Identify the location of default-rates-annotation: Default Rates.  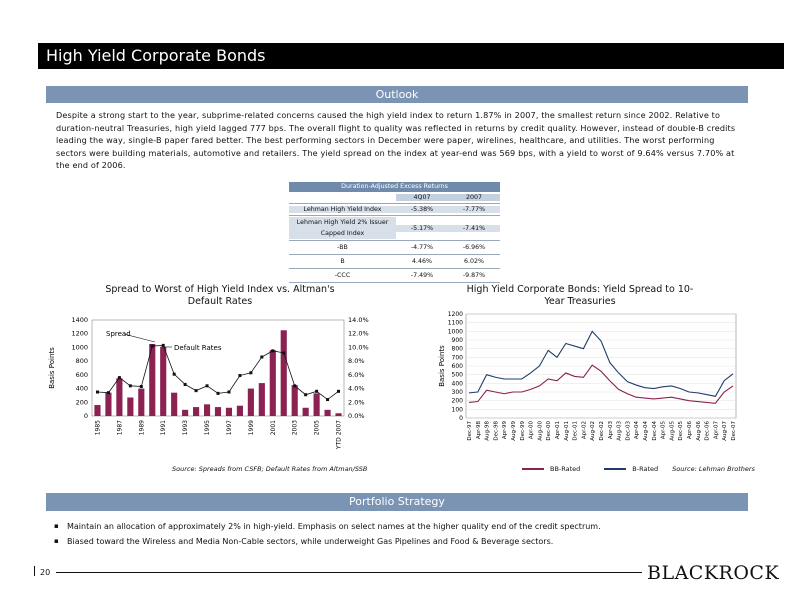
(198, 348).